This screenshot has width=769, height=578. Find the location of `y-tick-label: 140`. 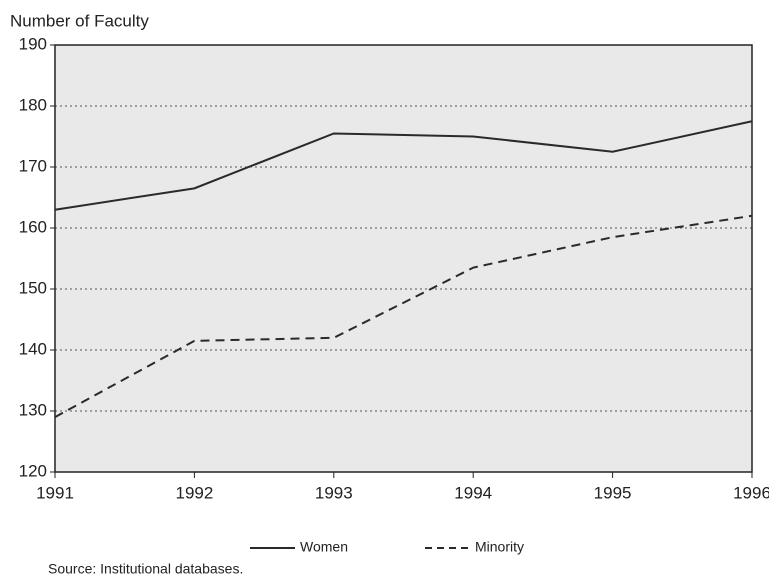

y-tick-label: 140 is located at coordinates (33, 348).